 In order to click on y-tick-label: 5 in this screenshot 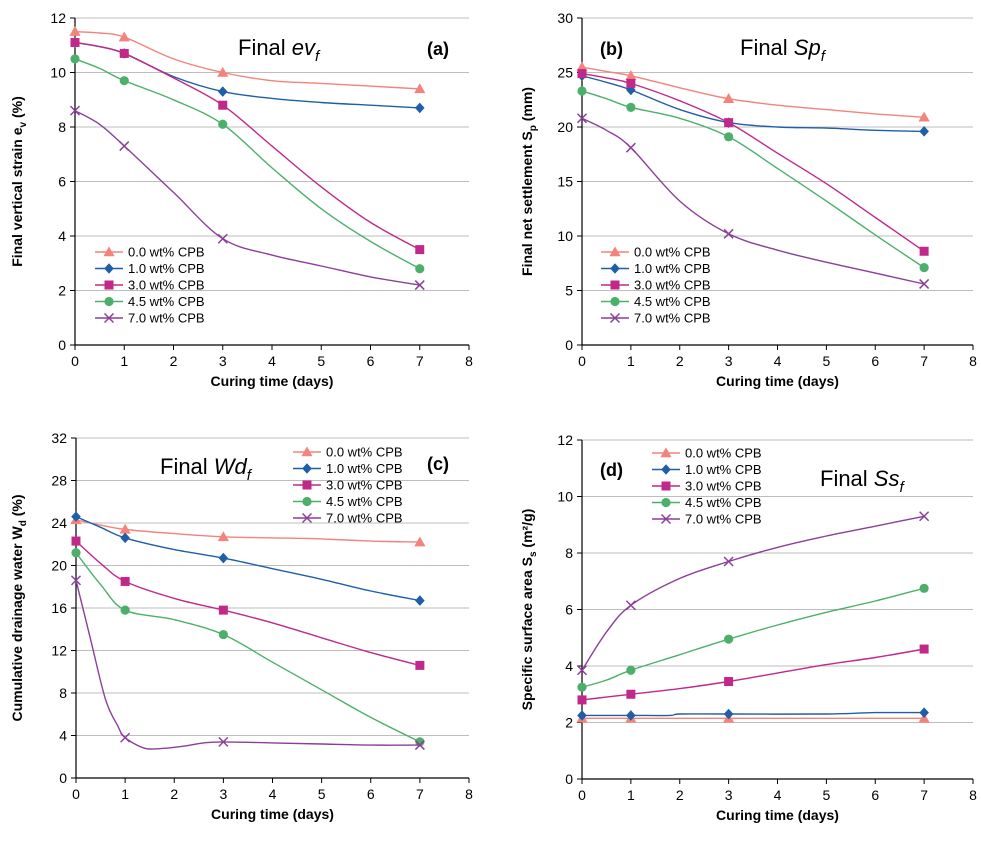, I will do `click(569, 291)`.